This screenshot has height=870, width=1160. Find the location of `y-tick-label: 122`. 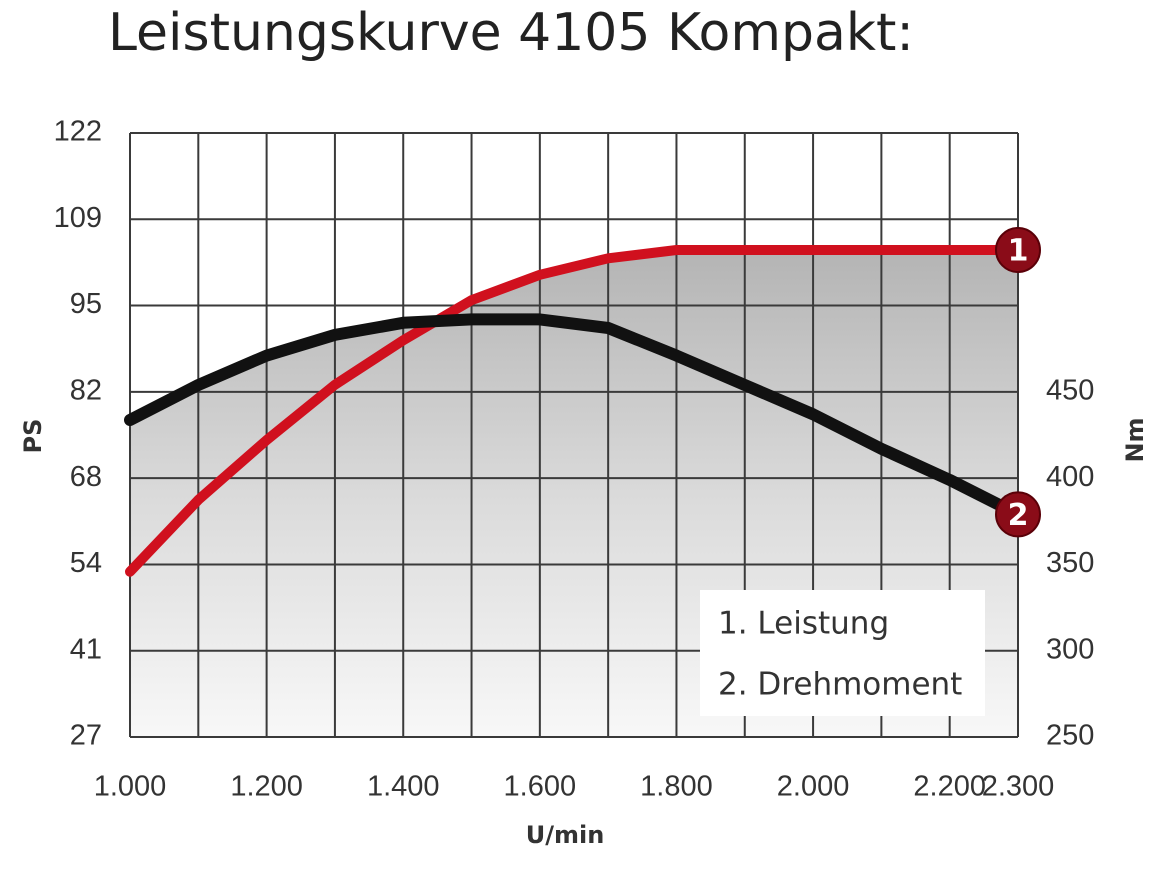

y-tick-label: 122 is located at coordinates (78, 132).